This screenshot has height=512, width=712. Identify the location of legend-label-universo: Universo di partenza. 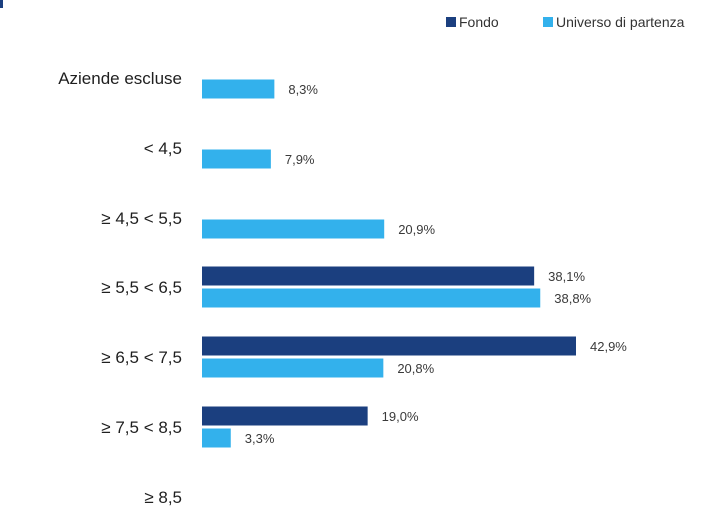
(620, 22).